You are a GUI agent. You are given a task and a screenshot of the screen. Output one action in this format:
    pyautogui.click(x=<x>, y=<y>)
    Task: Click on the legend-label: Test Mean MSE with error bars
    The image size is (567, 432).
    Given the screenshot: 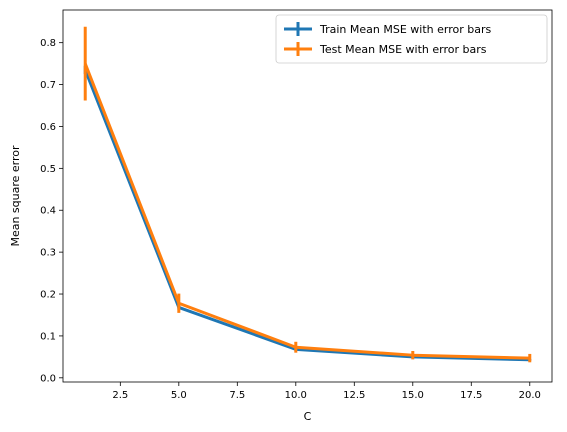 What is the action you would take?
    pyautogui.click(x=403, y=49)
    